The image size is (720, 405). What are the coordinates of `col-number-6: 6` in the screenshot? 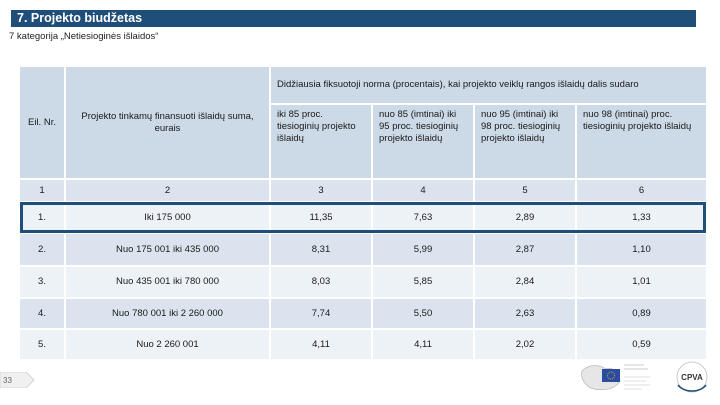 It's located at (641, 190).